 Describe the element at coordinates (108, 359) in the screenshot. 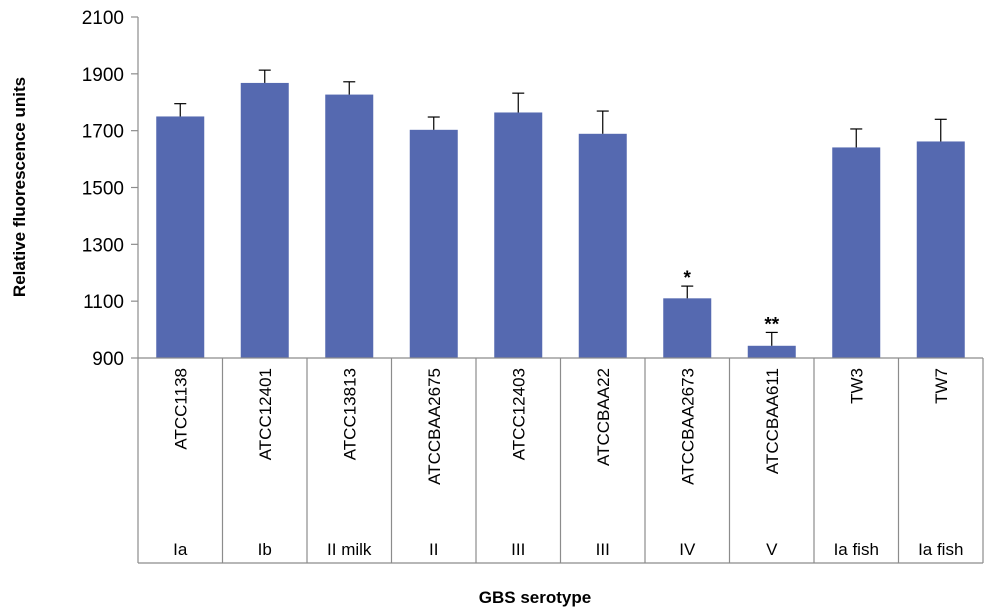

I see `y-tick-label-0: 900` at that location.